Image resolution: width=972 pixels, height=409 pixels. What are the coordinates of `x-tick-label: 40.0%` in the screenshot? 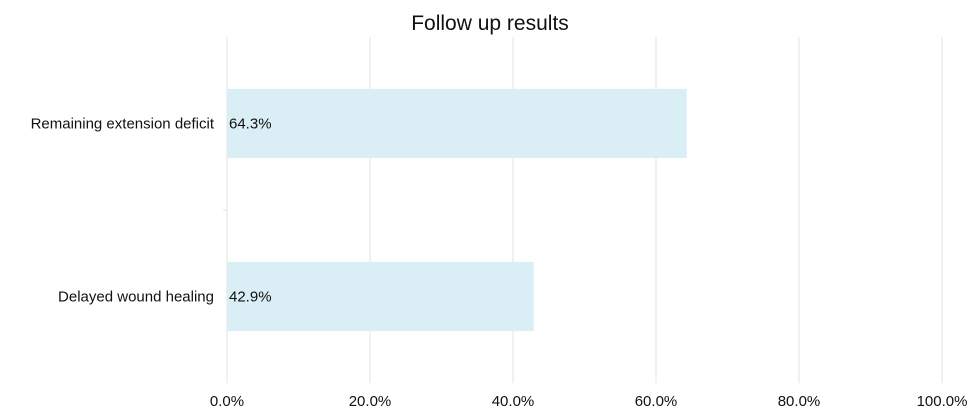 It's located at (513, 401).